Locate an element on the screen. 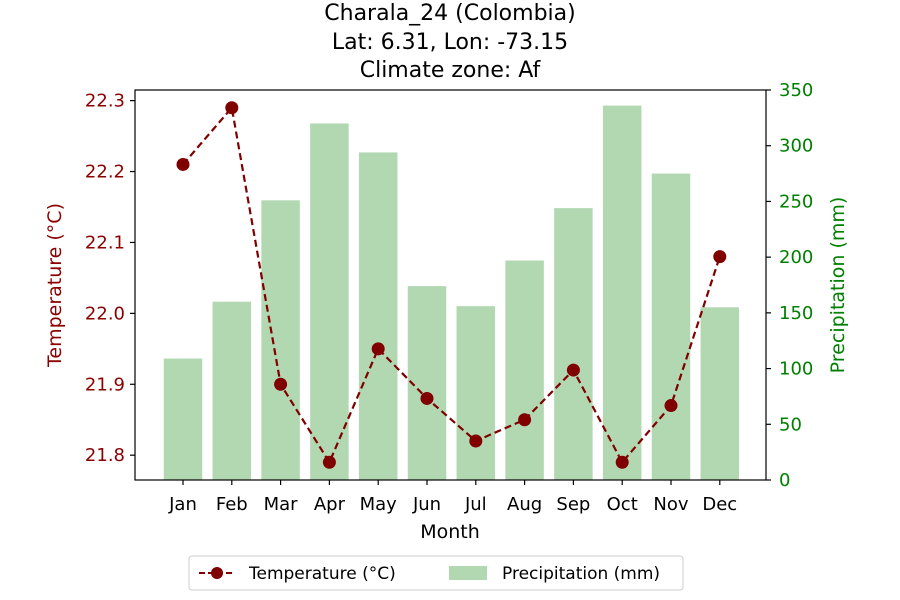  month-tick-label: Sep is located at coordinates (573, 504).